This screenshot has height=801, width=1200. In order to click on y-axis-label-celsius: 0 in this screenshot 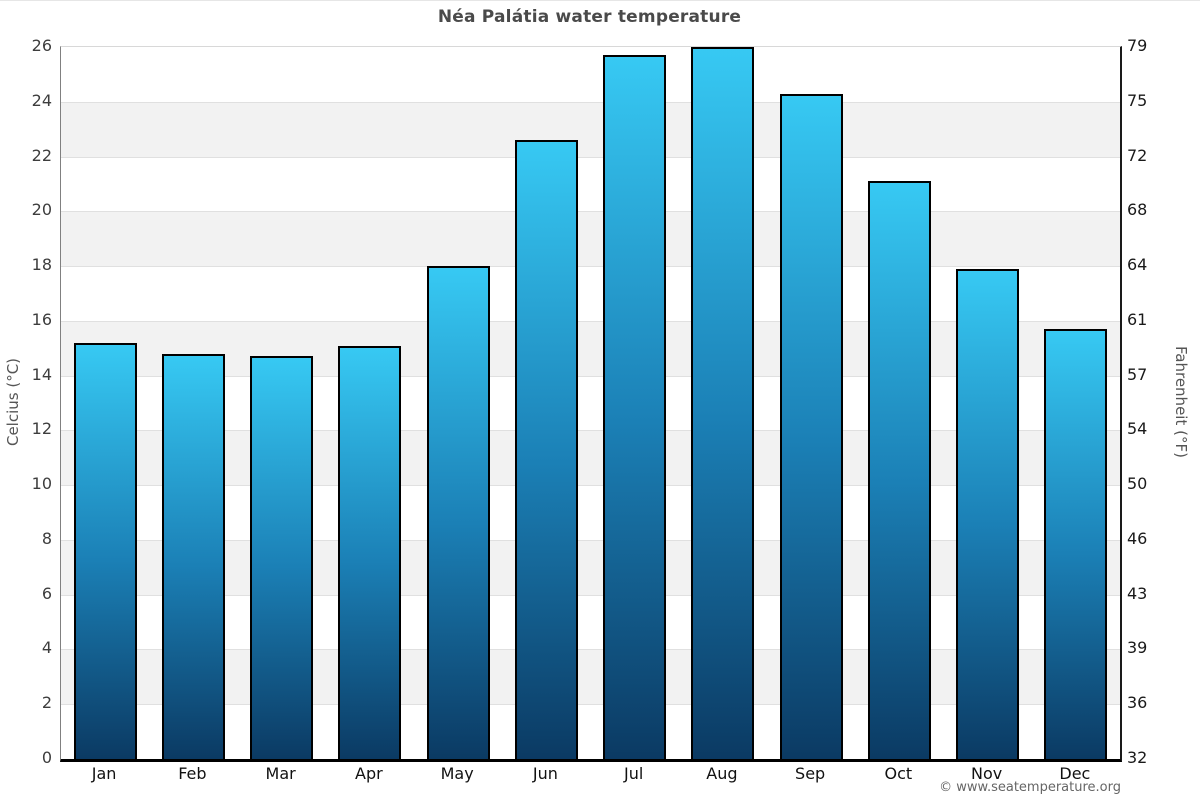, I will do `click(46, 757)`.